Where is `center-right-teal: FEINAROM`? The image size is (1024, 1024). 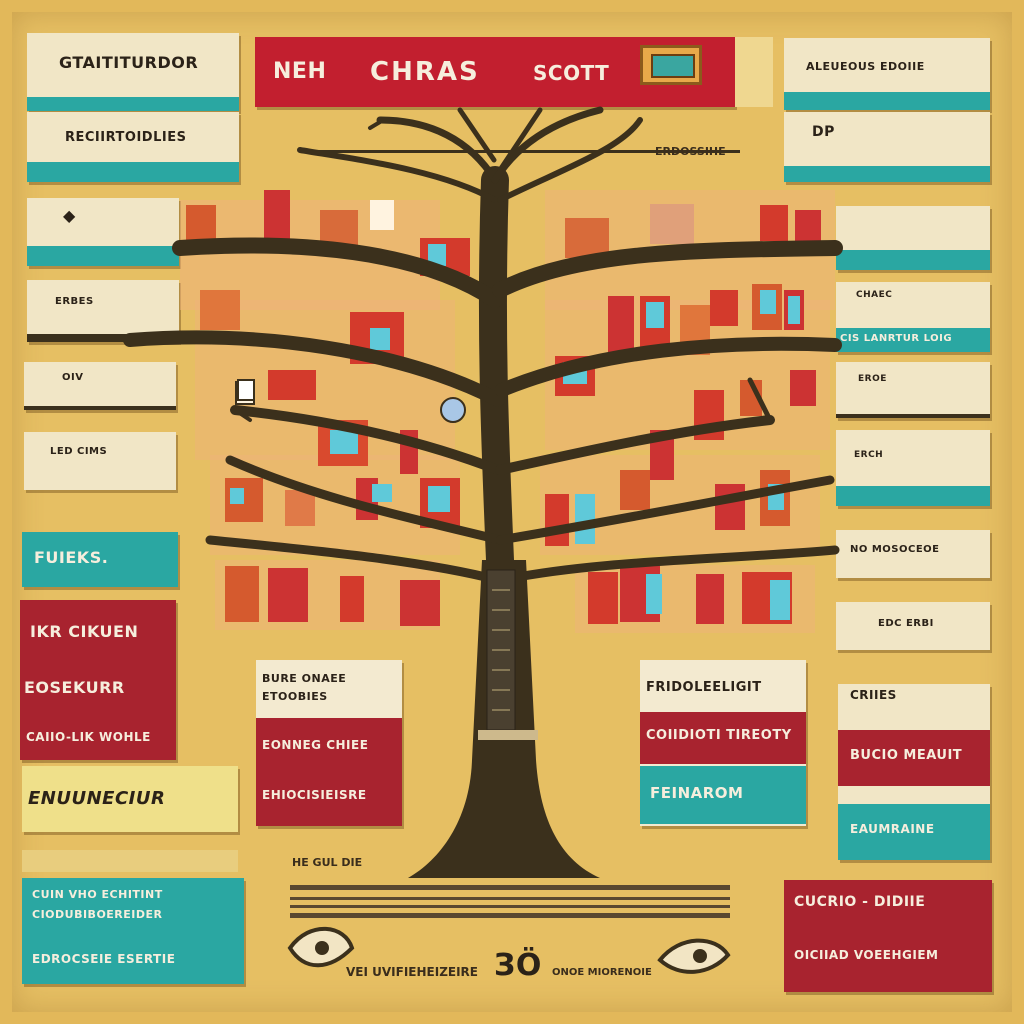 center-right-teal: FEINAROM is located at coordinates (697, 793).